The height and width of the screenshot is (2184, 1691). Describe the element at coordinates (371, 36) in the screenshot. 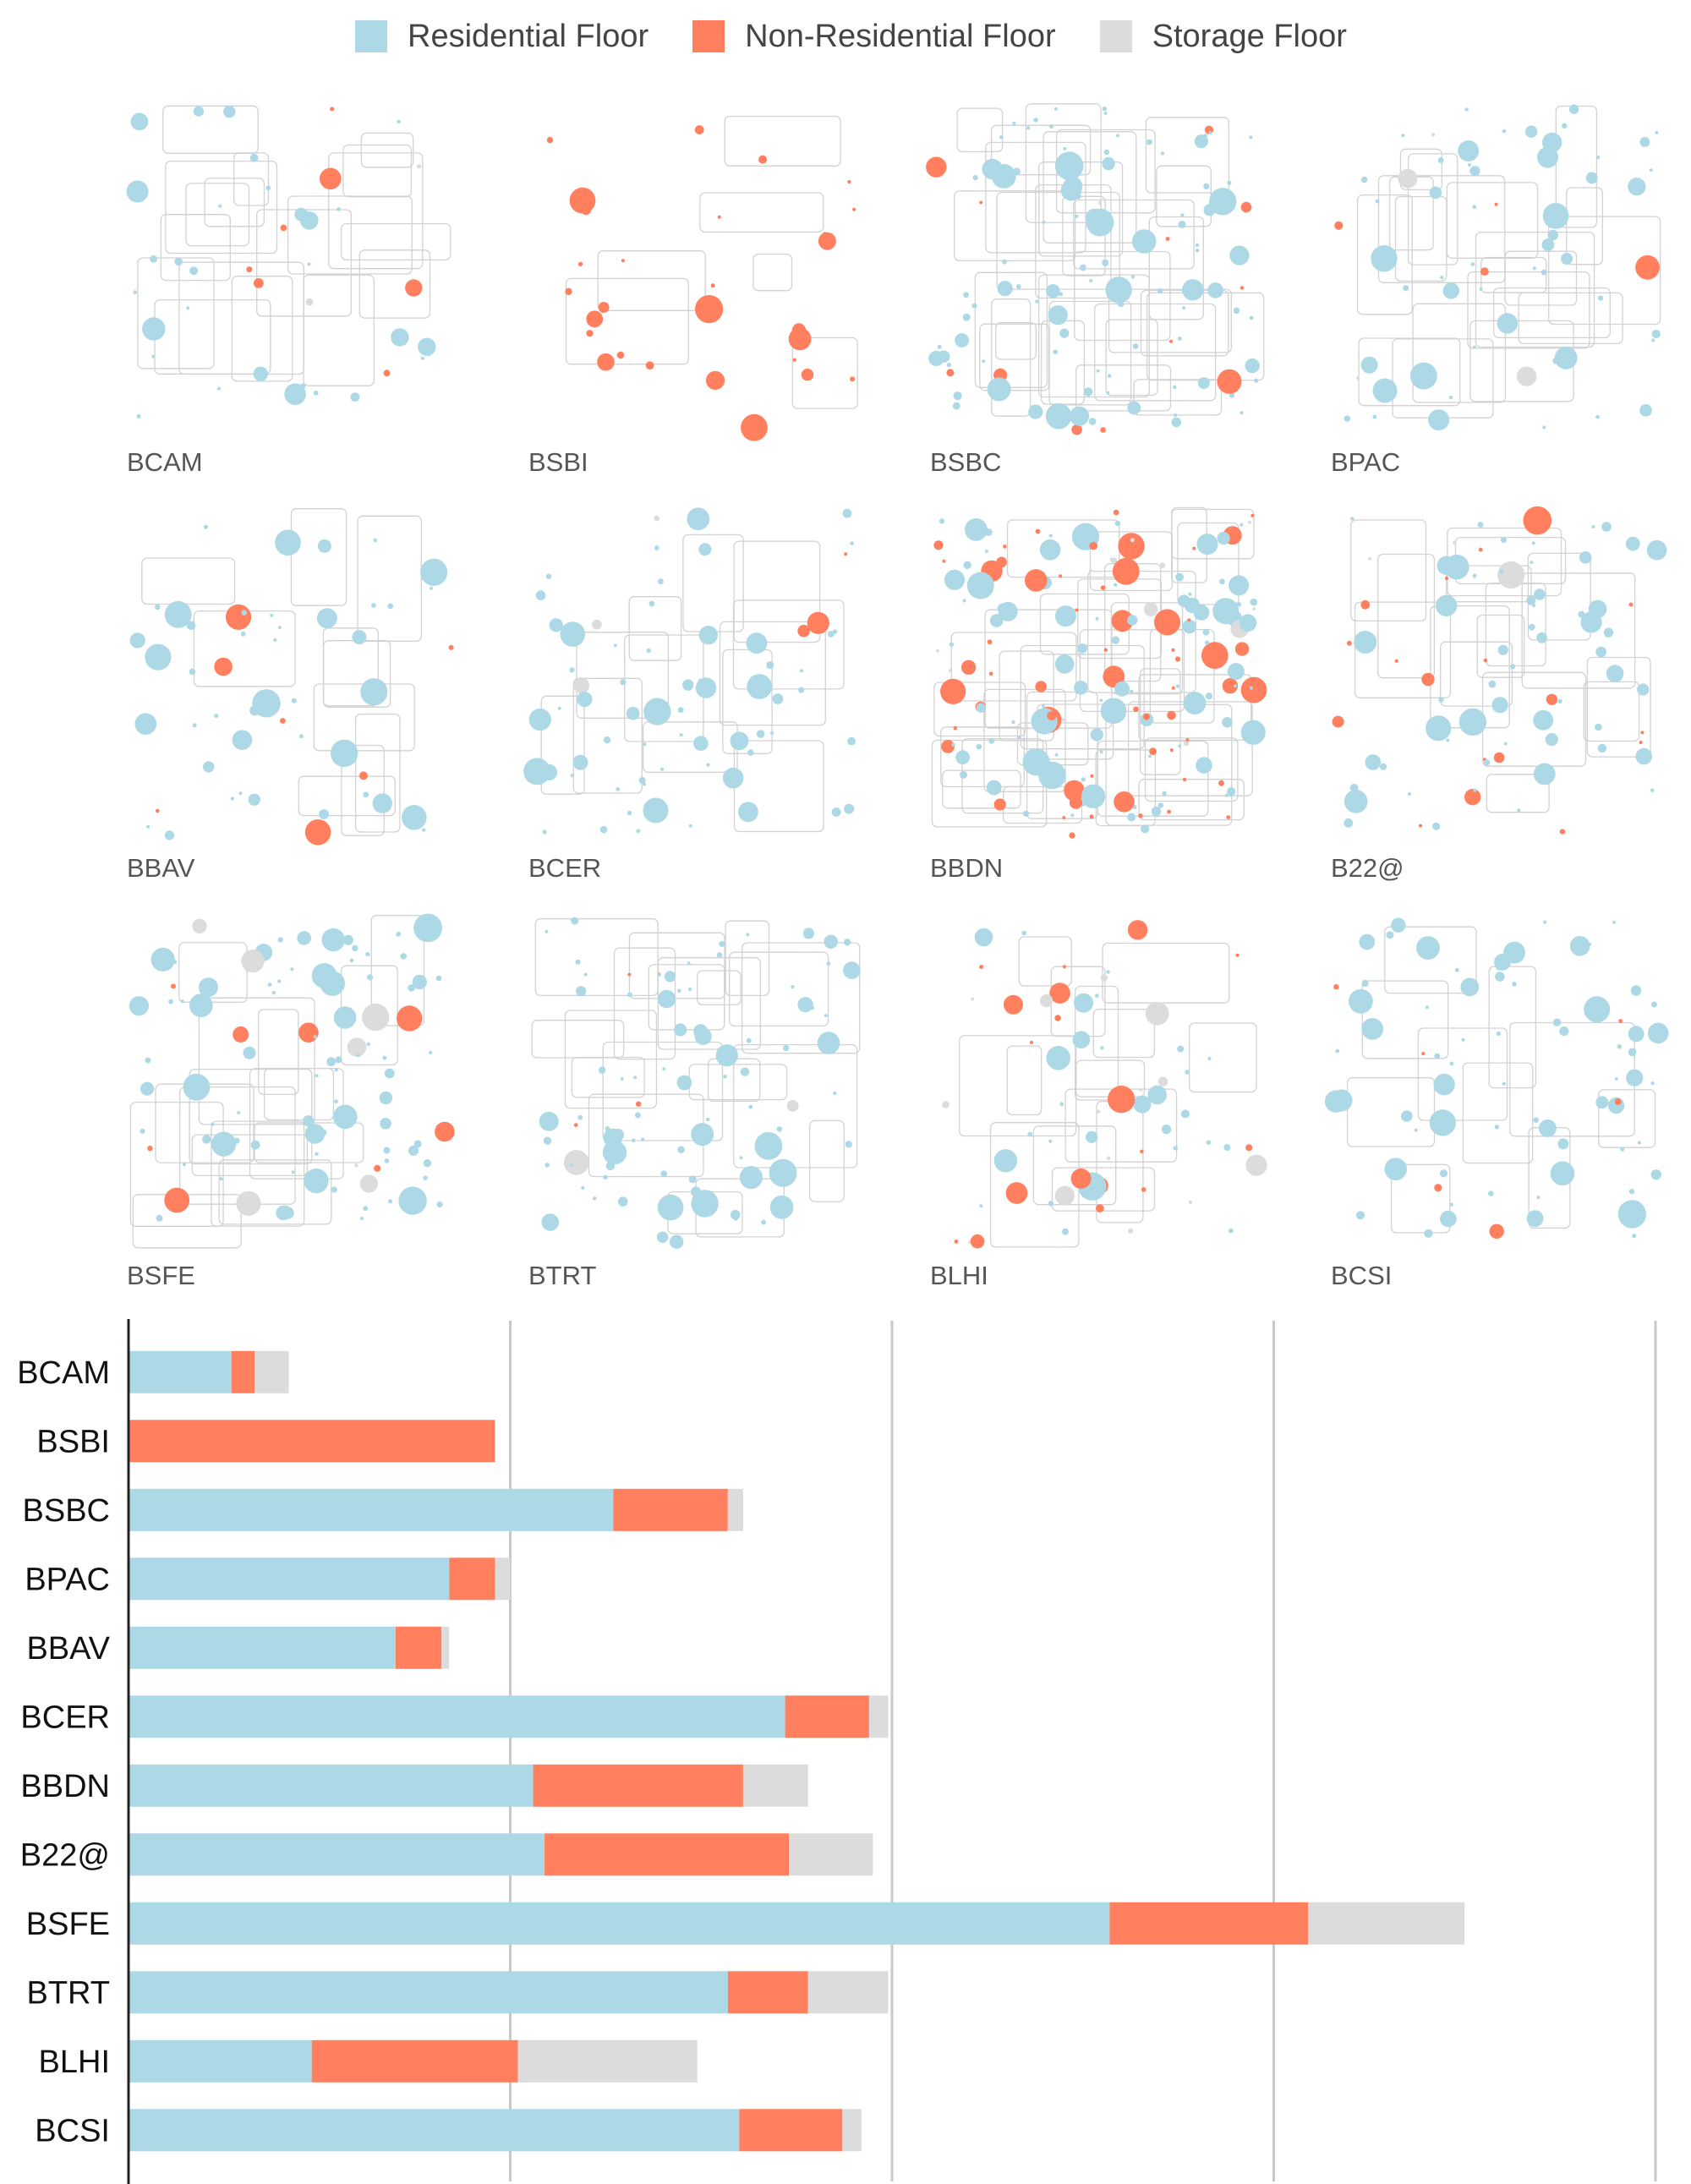

I see `legend-swatch-residential` at that location.